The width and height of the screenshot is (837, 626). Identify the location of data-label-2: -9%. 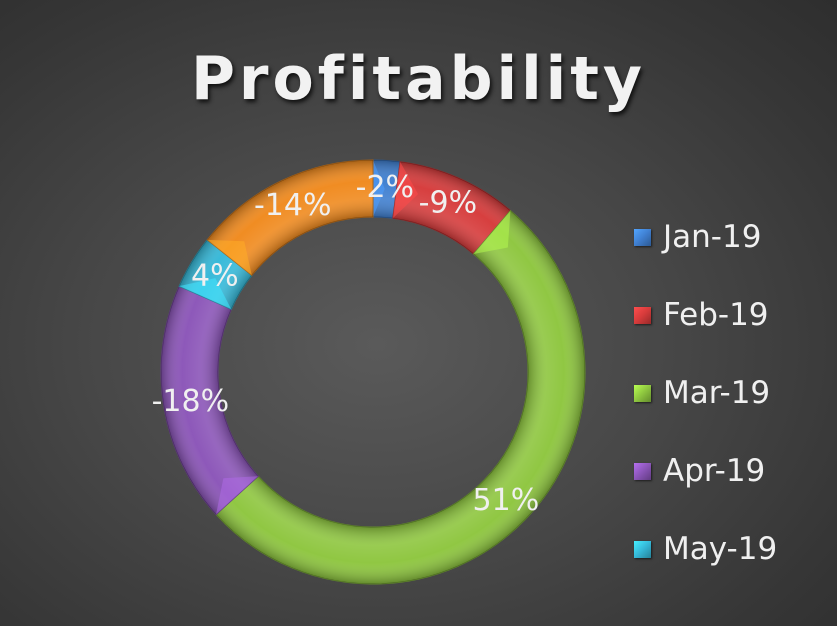
(448, 202).